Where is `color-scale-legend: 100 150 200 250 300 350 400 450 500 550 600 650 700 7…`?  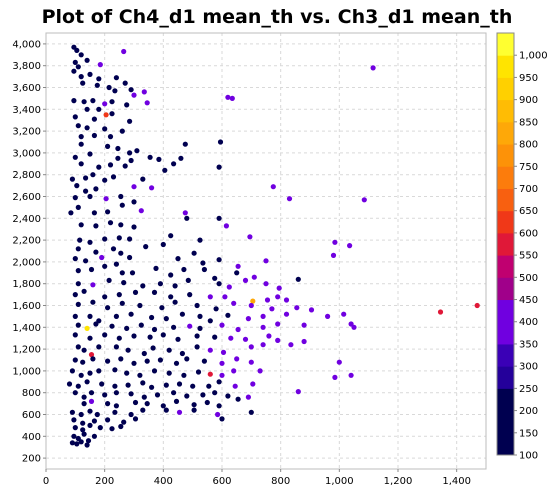
color-scale-legend: 100 150 200 250 300 350 400 450 500 550 600 650 700 7… is located at coordinates (522, 247).